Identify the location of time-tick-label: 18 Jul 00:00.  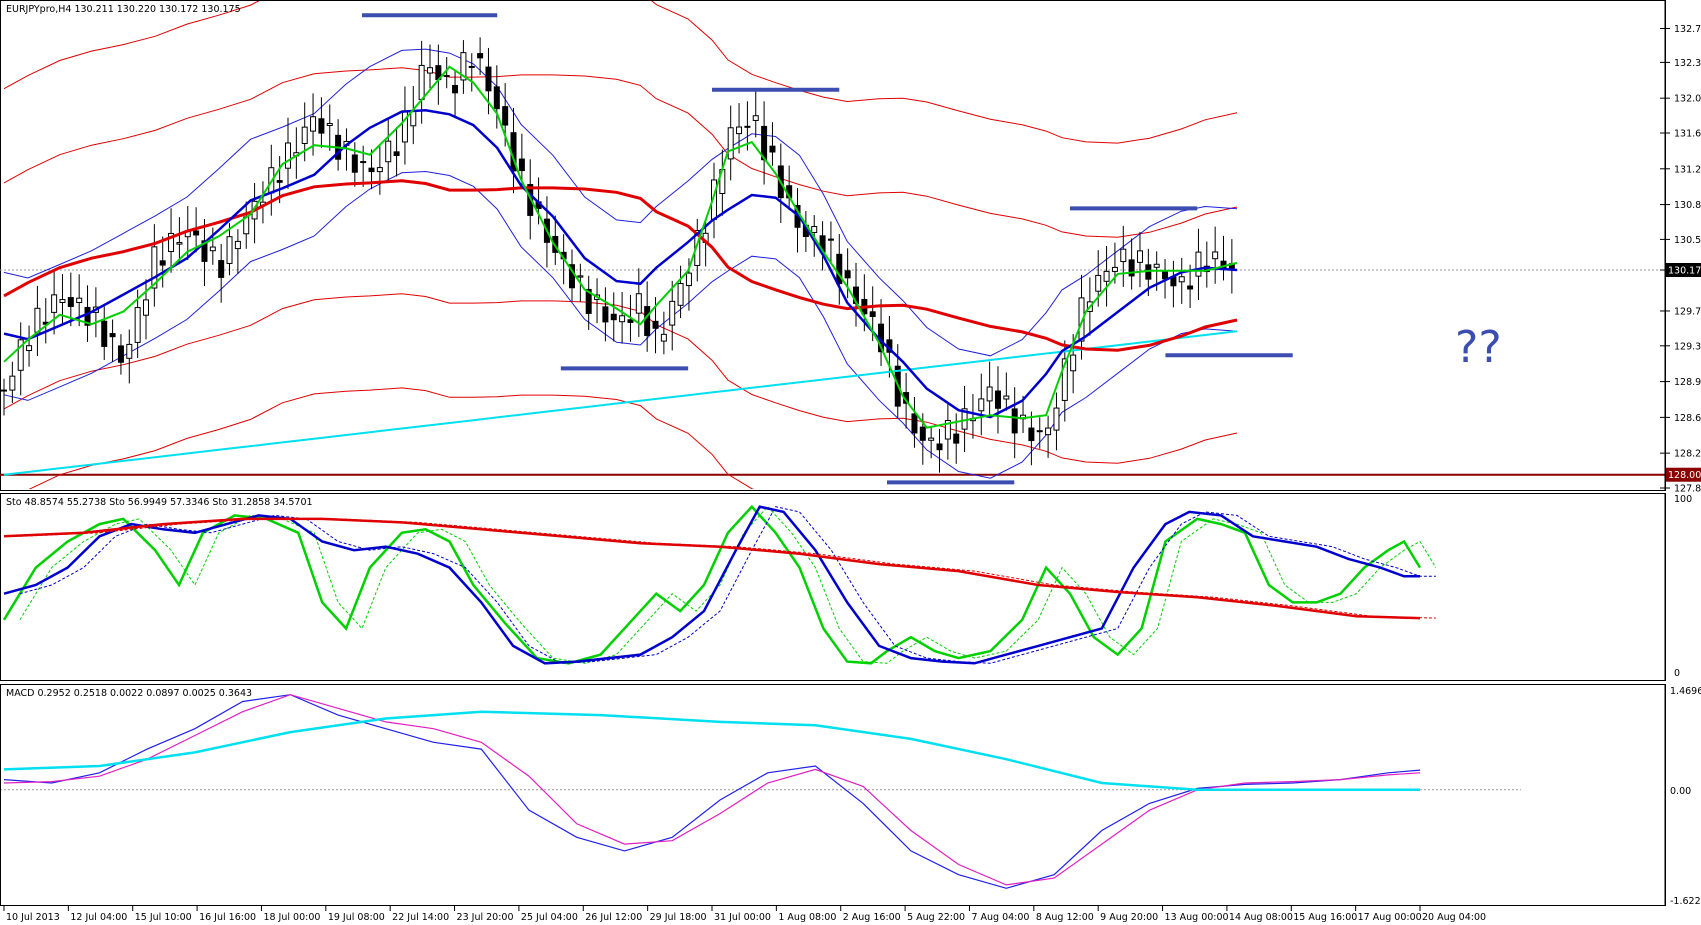
(291, 917).